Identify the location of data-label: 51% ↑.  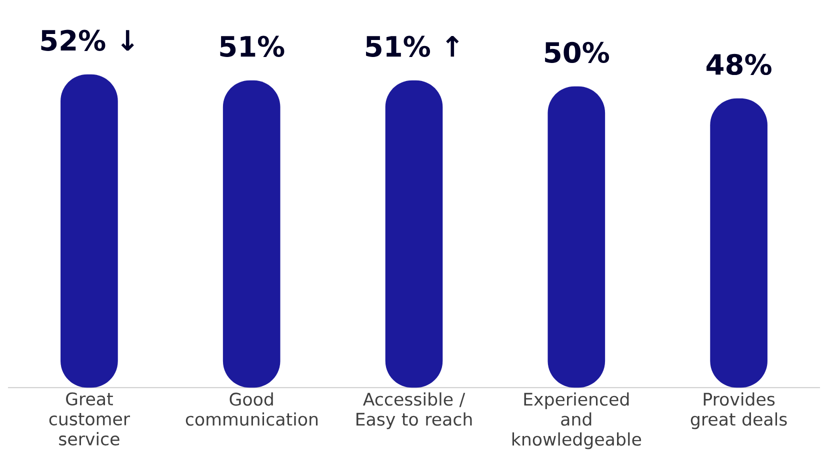
(412, 46).